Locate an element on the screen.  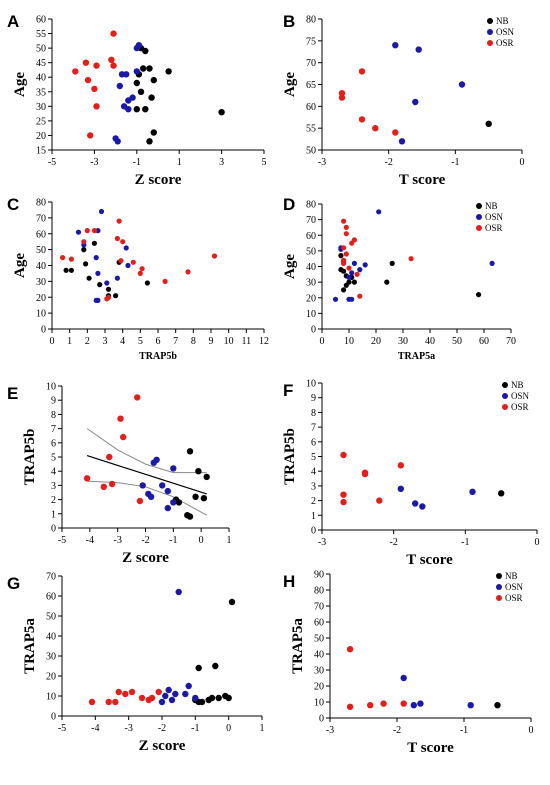
legend-marker-osn-f is located at coordinates (505, 396).